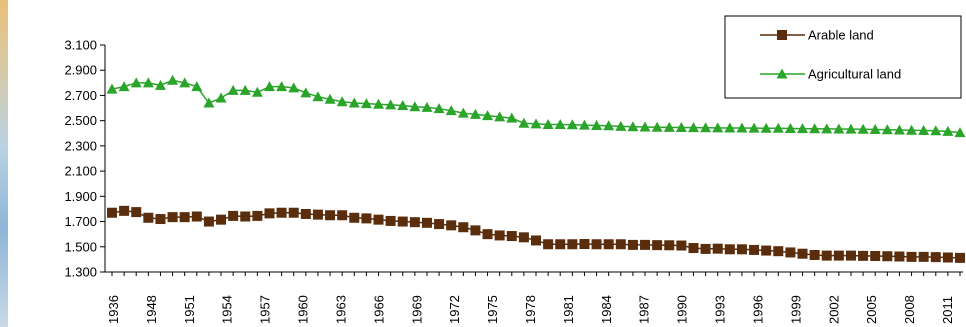  Describe the element at coordinates (265, 309) in the screenshot. I see `x-tick-label: 1957` at that location.